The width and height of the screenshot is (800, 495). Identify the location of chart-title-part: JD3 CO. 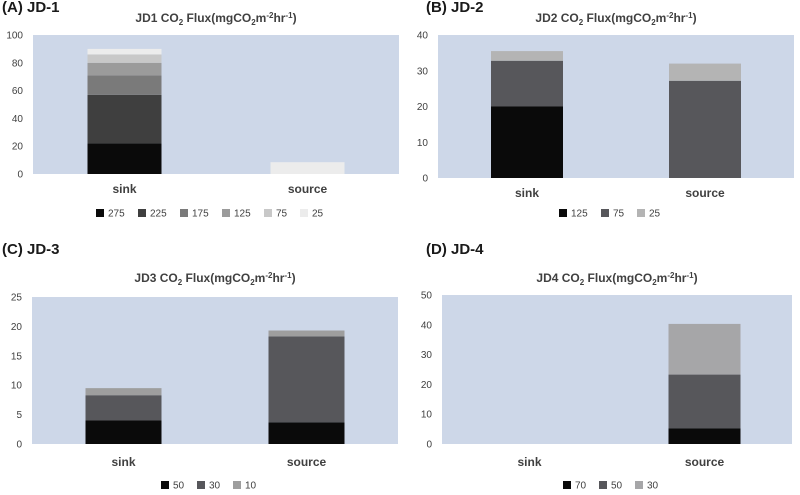
(155, 278).